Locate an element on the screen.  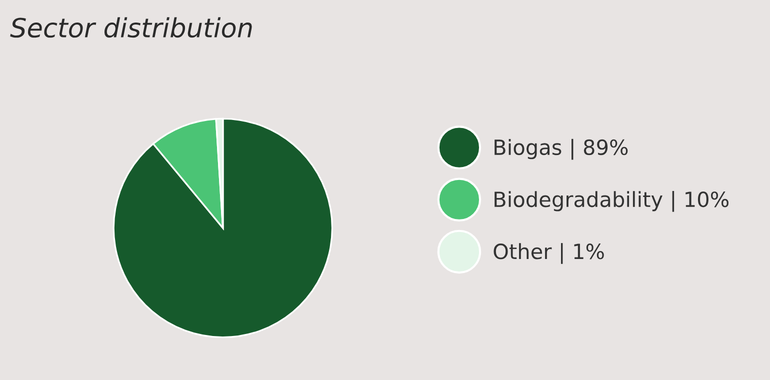
chart-title: Sector distribution is located at coordinates (131, 27).